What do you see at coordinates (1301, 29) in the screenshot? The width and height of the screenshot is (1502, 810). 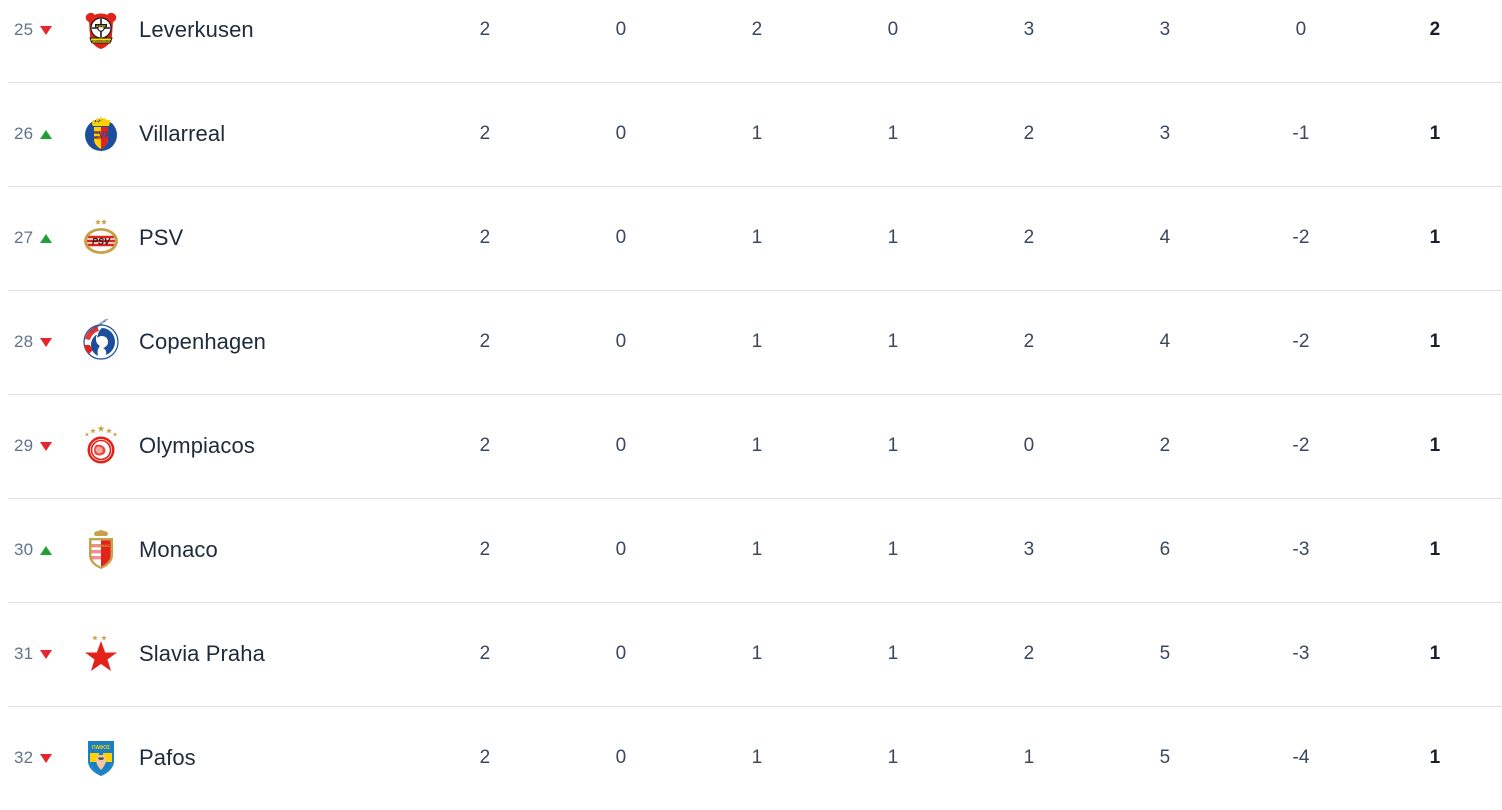 I see `stat-goal-difference: 0` at bounding box center [1301, 29].